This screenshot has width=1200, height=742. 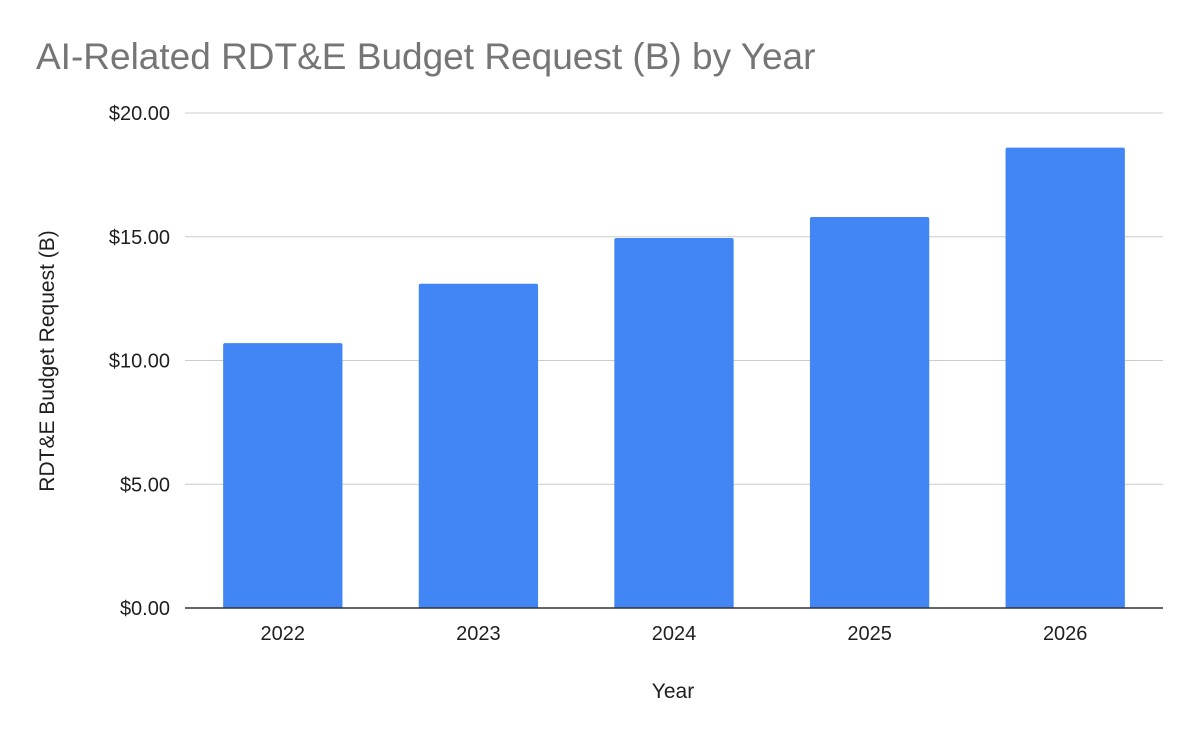 I want to click on x-tick-label: 2022, so click(x=283, y=634).